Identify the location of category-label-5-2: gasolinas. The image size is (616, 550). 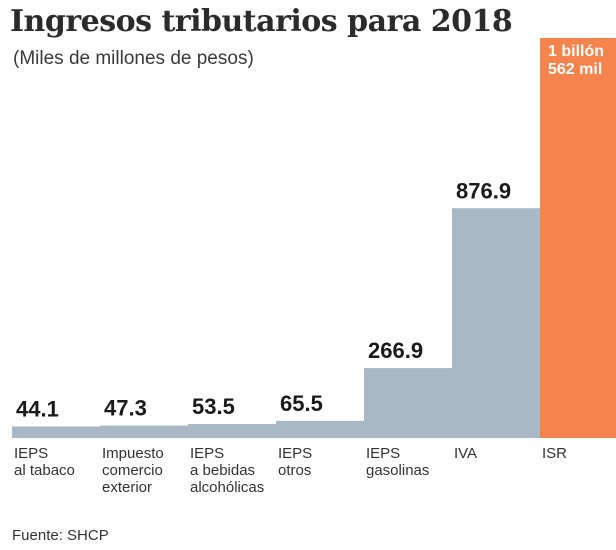
(397, 470).